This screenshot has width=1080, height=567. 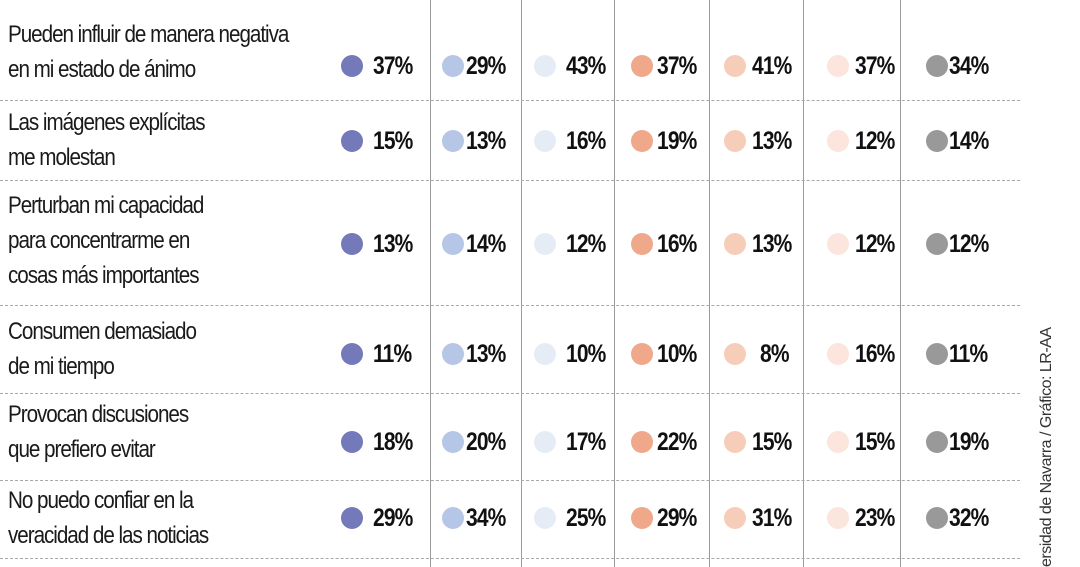 What do you see at coordinates (107, 140) in the screenshot?
I see `row-label: Las imágenes explícitas me molestan` at bounding box center [107, 140].